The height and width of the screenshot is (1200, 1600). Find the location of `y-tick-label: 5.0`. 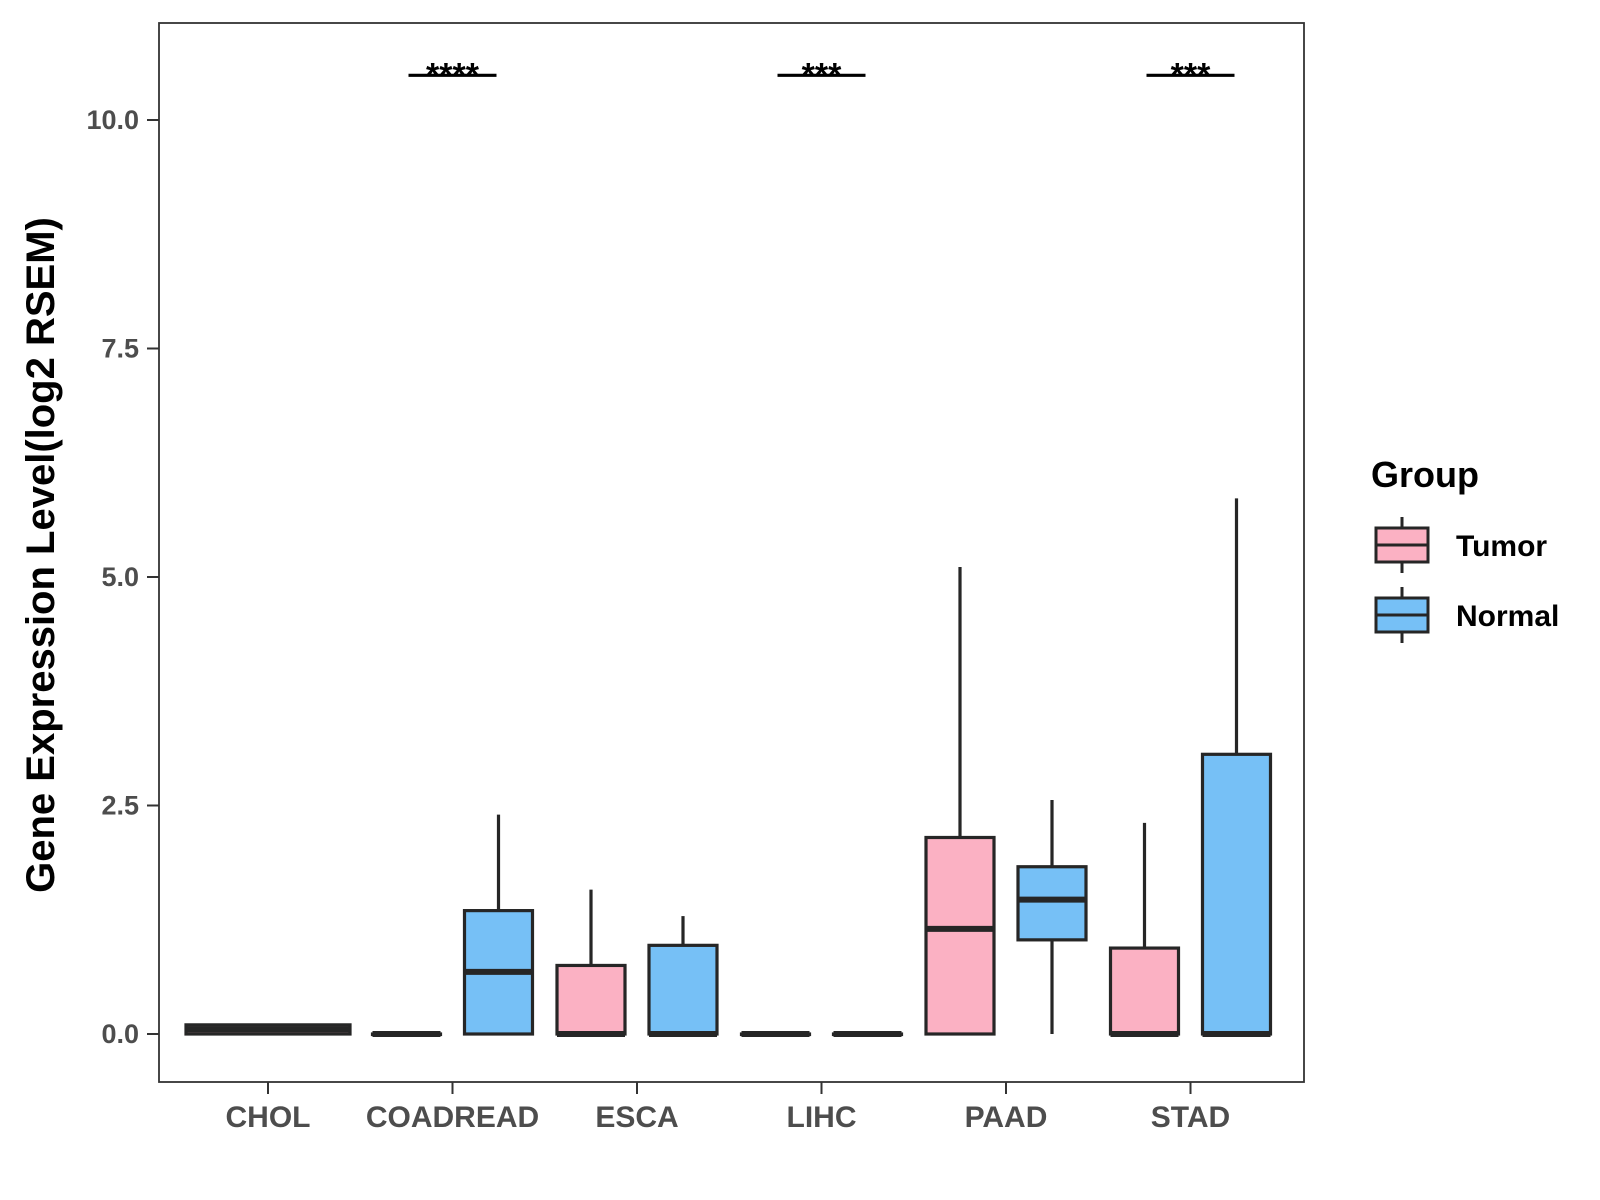

y-tick-label: 5.0 is located at coordinates (120, 577).